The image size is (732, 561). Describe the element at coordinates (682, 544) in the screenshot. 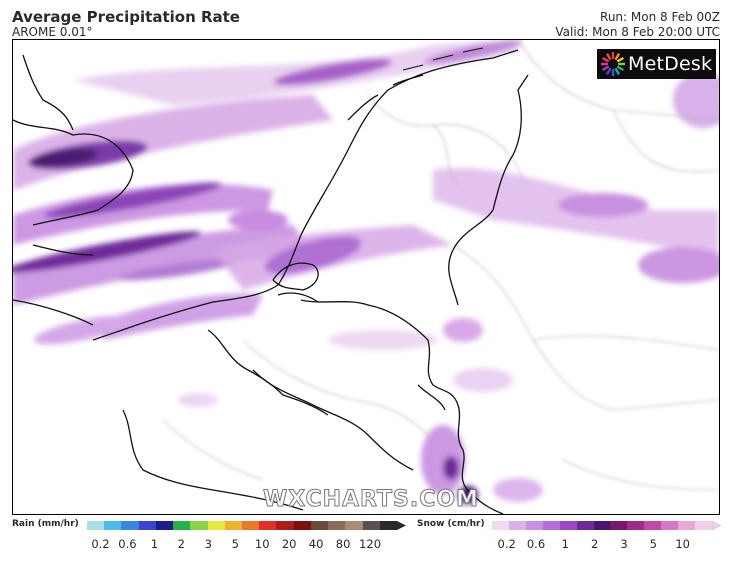

I see `snow-tick-label: 10` at that location.